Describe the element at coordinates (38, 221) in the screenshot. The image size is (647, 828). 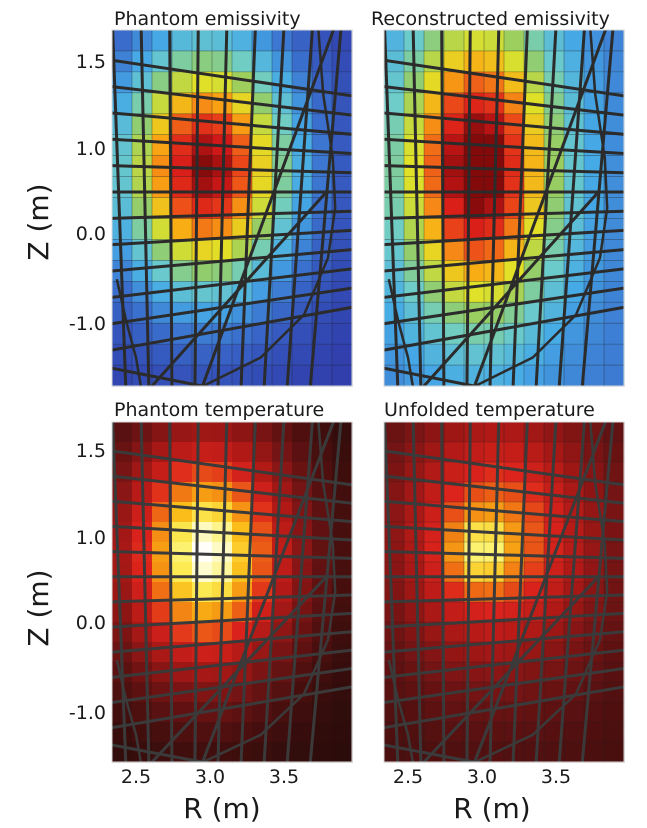
I see `ylabel-top: Z (m)` at that location.